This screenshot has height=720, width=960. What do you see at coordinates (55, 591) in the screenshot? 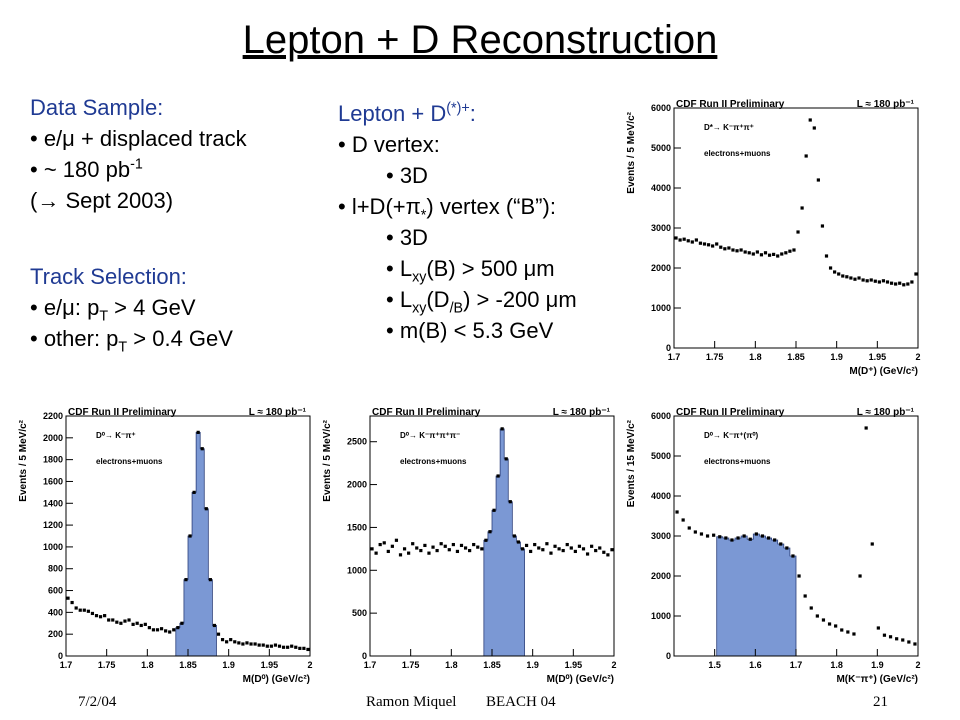
I see `y-tick-label: 600` at bounding box center [55, 591].